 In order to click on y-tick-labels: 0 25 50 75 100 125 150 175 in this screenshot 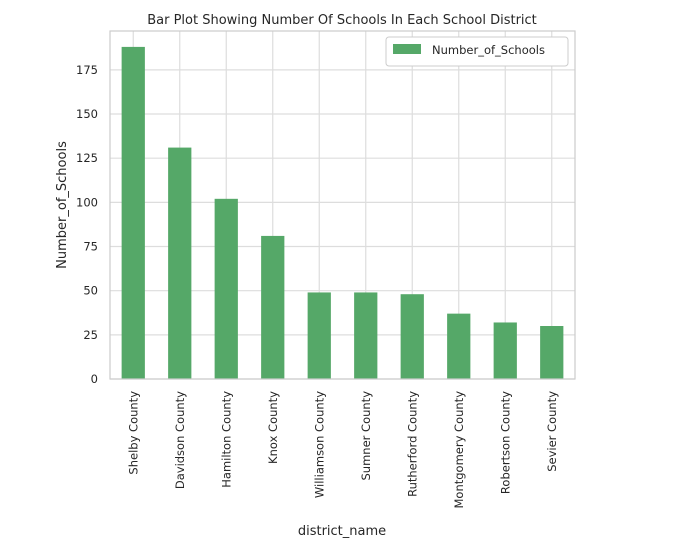, I will do `click(87, 224)`.